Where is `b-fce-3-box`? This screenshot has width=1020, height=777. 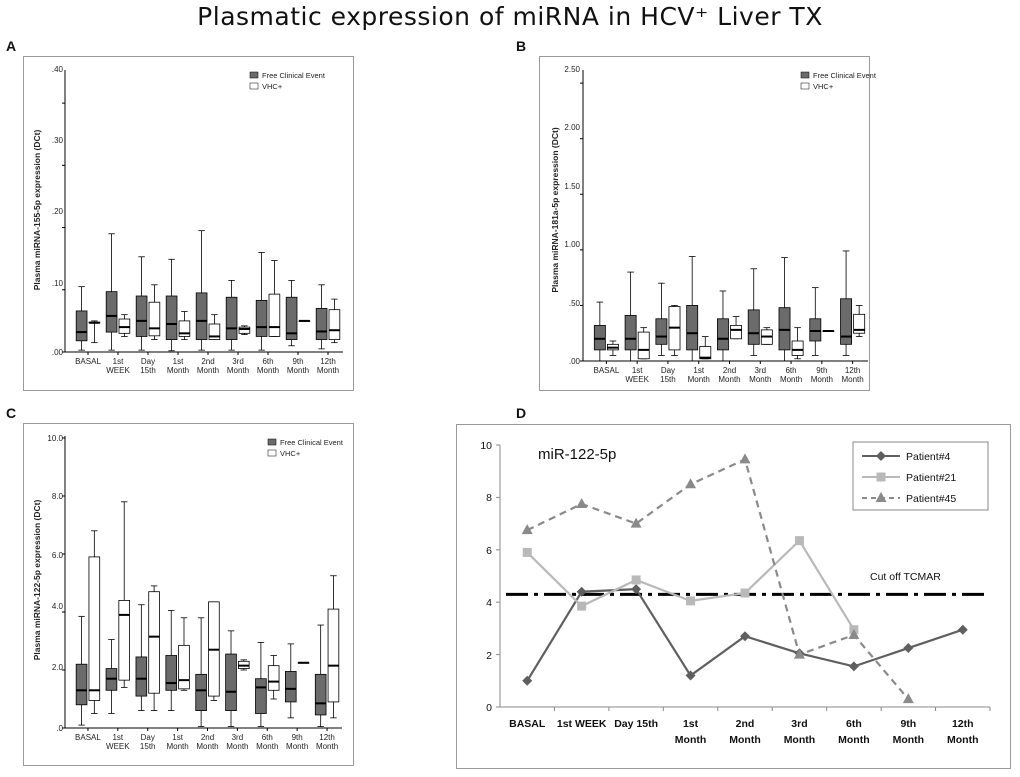
b-fce-3-box is located at coordinates (692, 328).